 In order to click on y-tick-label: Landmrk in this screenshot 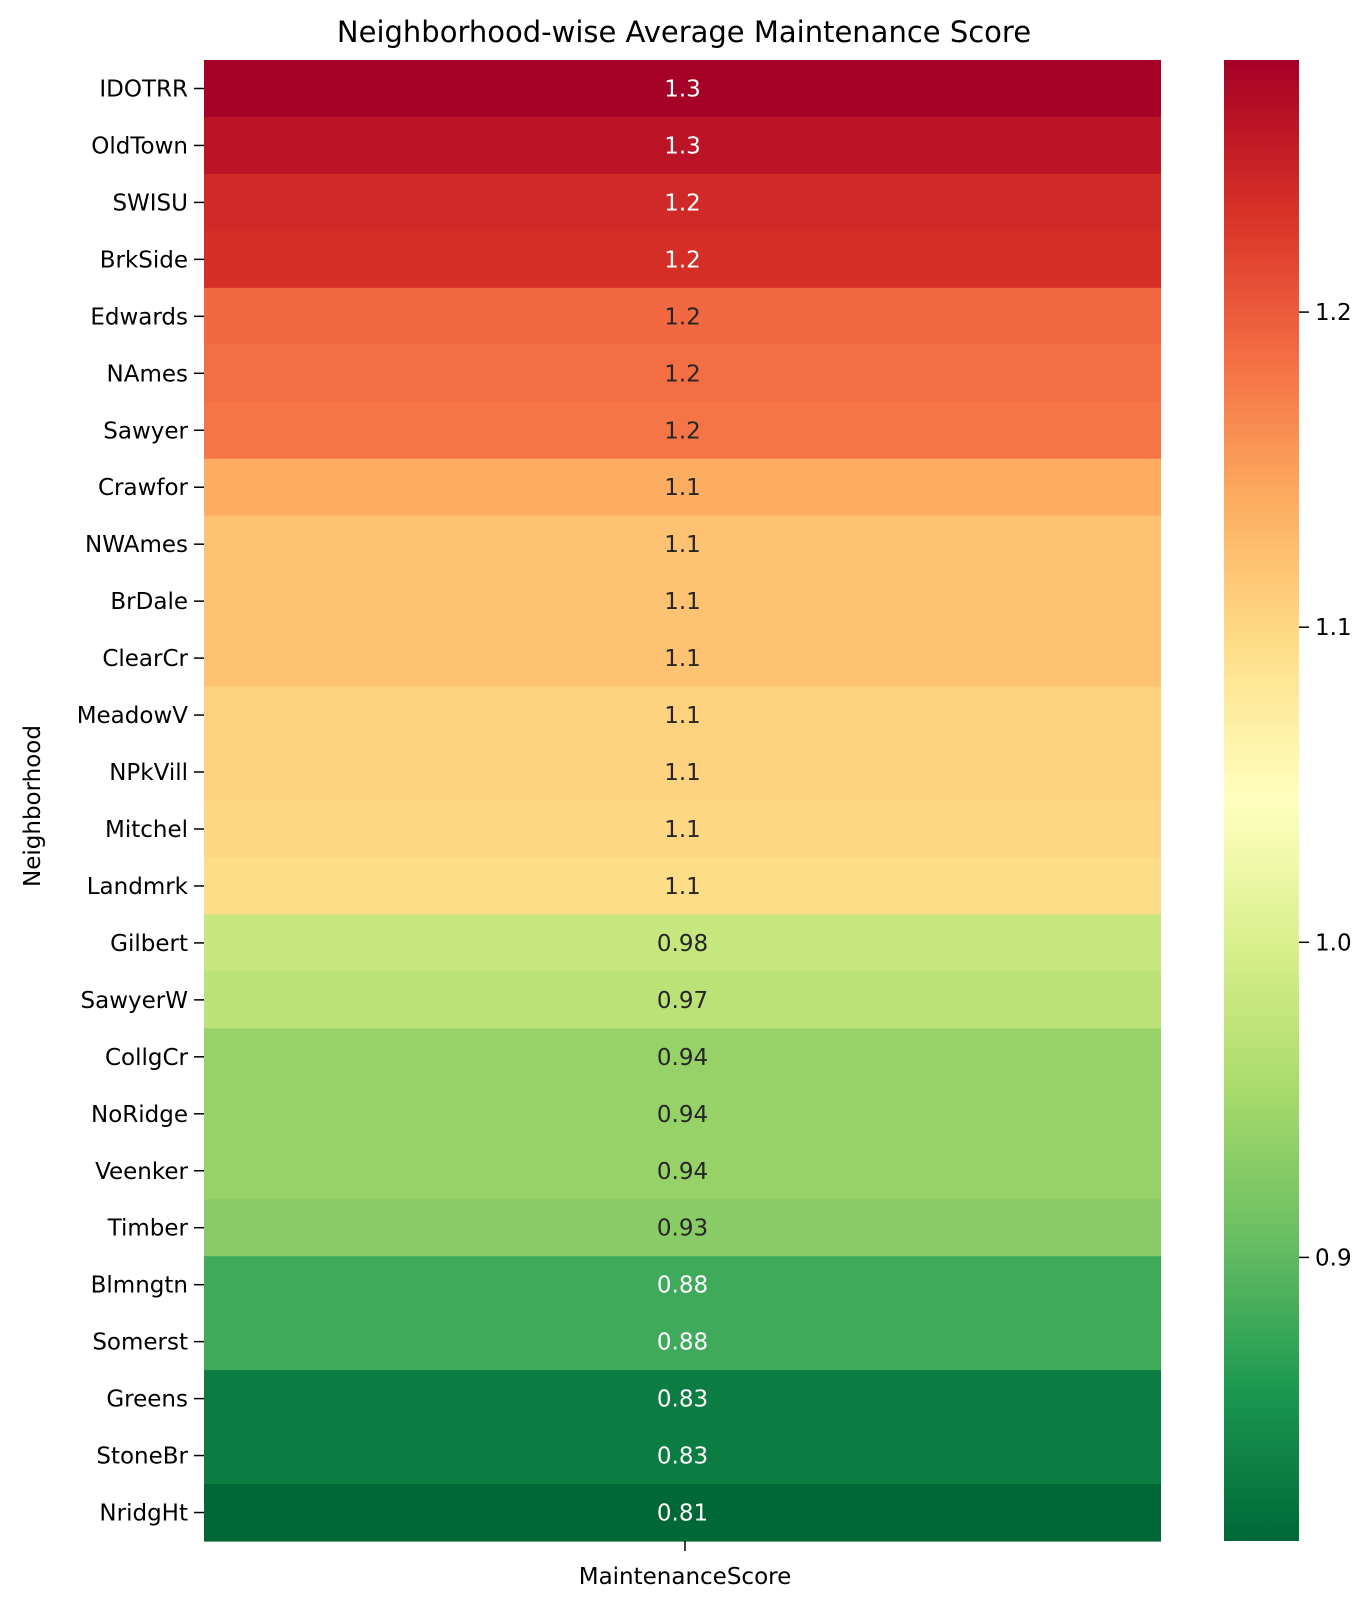, I will do `click(138, 887)`.